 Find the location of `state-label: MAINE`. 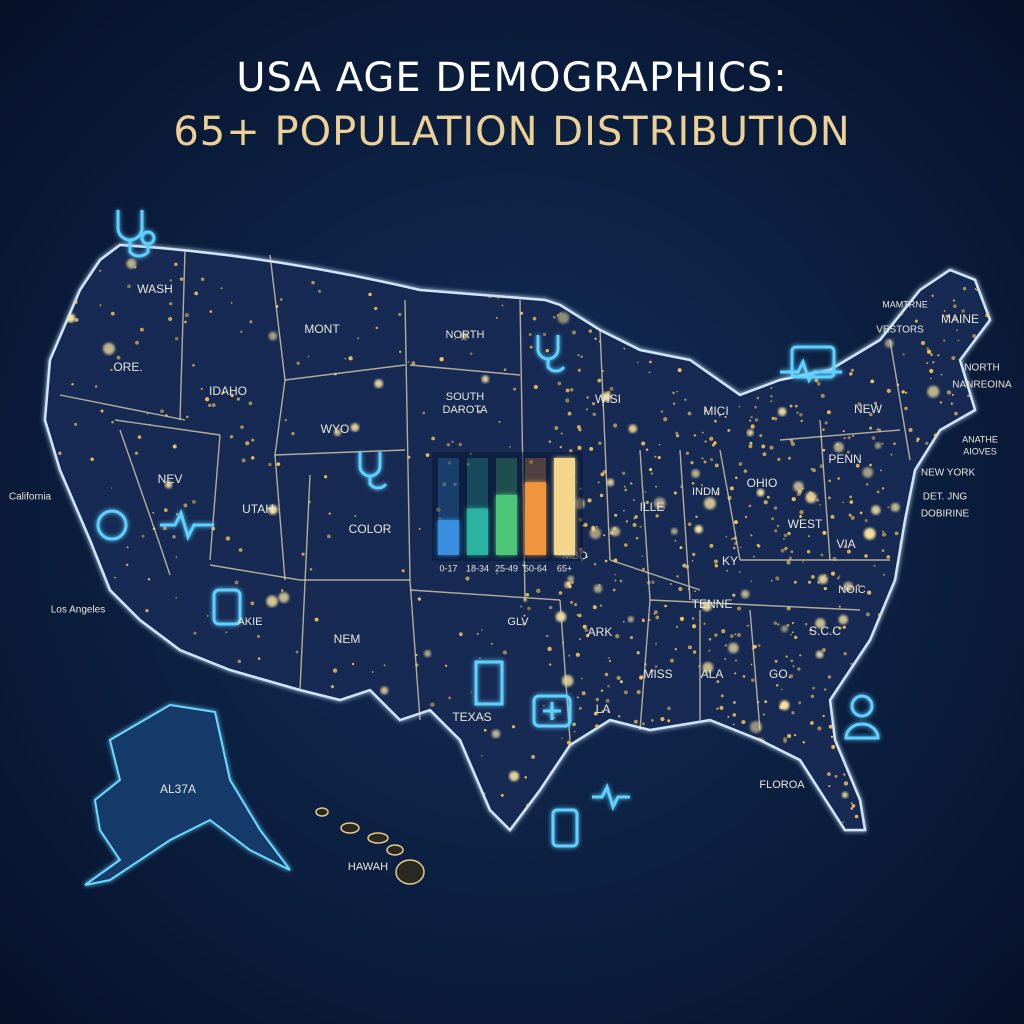

state-label: MAINE is located at coordinates (960, 319).